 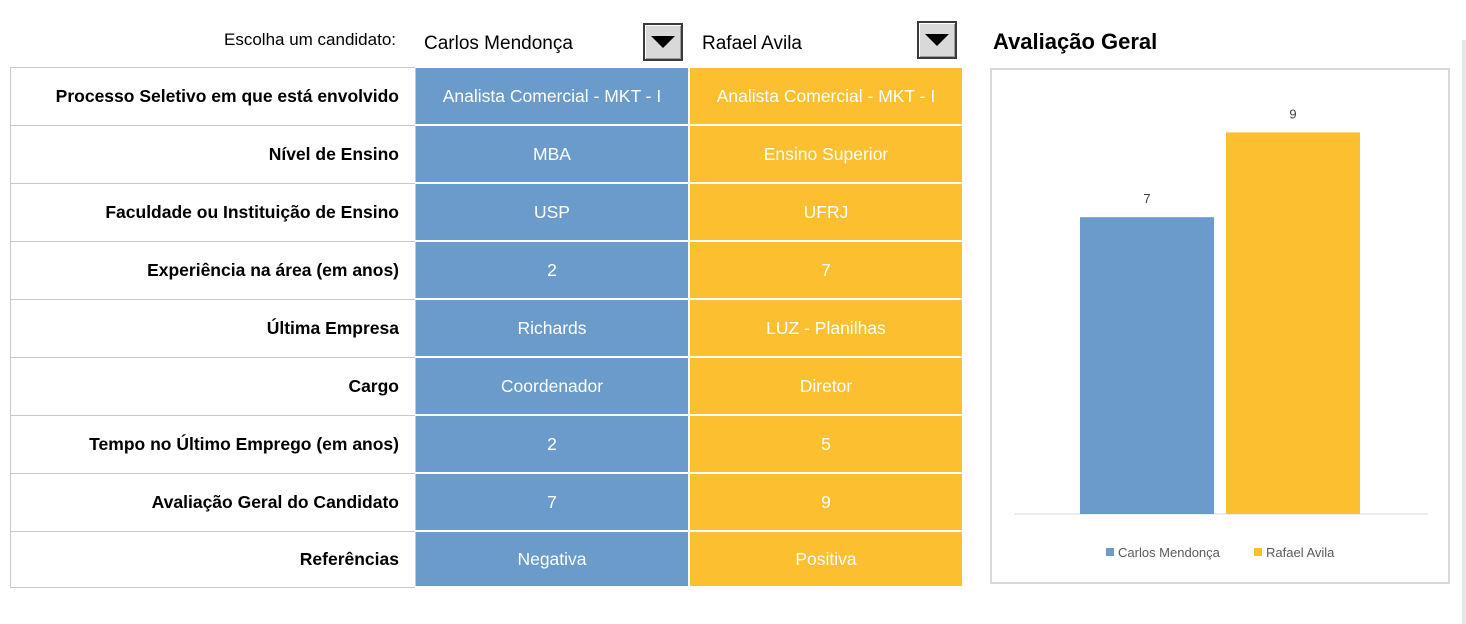 I want to click on window-edge, so click(x=1464, y=332).